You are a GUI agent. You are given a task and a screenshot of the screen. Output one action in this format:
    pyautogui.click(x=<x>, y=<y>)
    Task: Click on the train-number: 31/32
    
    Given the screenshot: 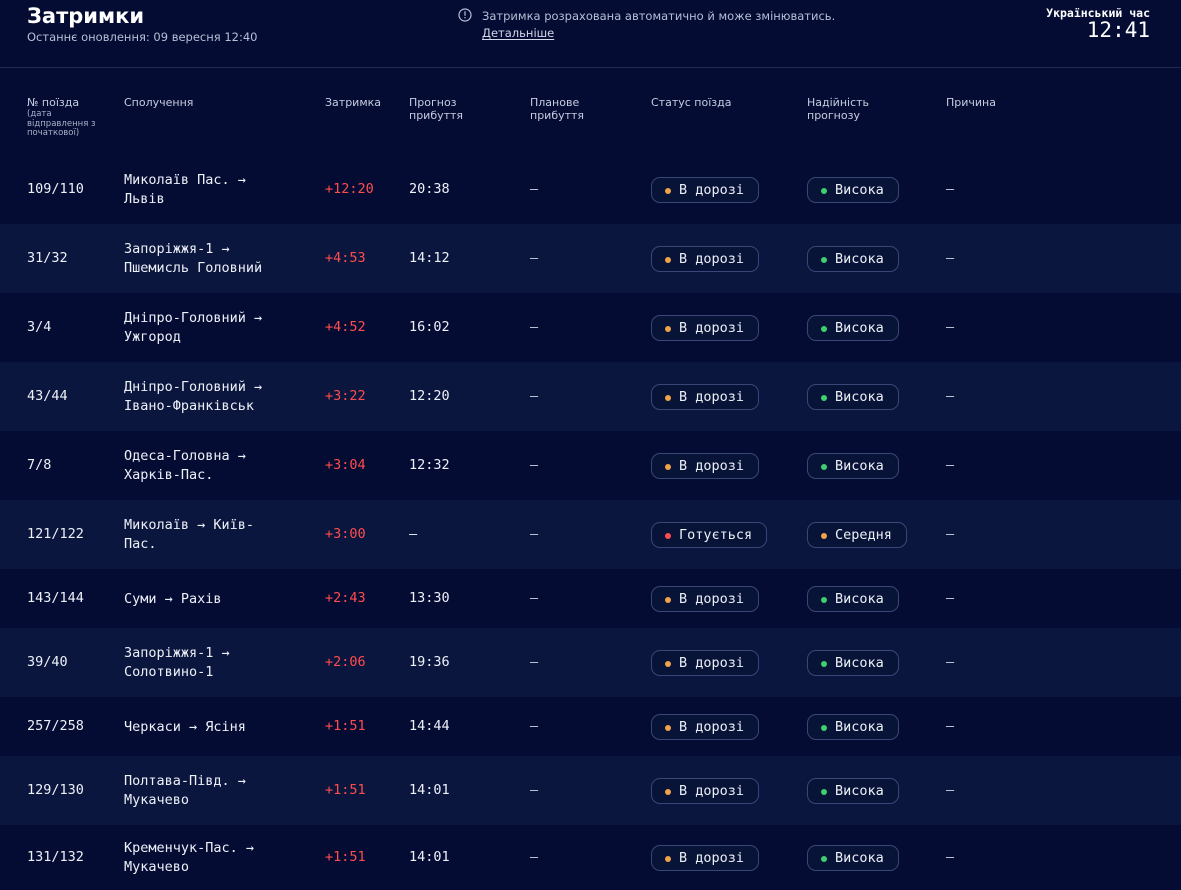 What is the action you would take?
    pyautogui.click(x=47, y=258)
    